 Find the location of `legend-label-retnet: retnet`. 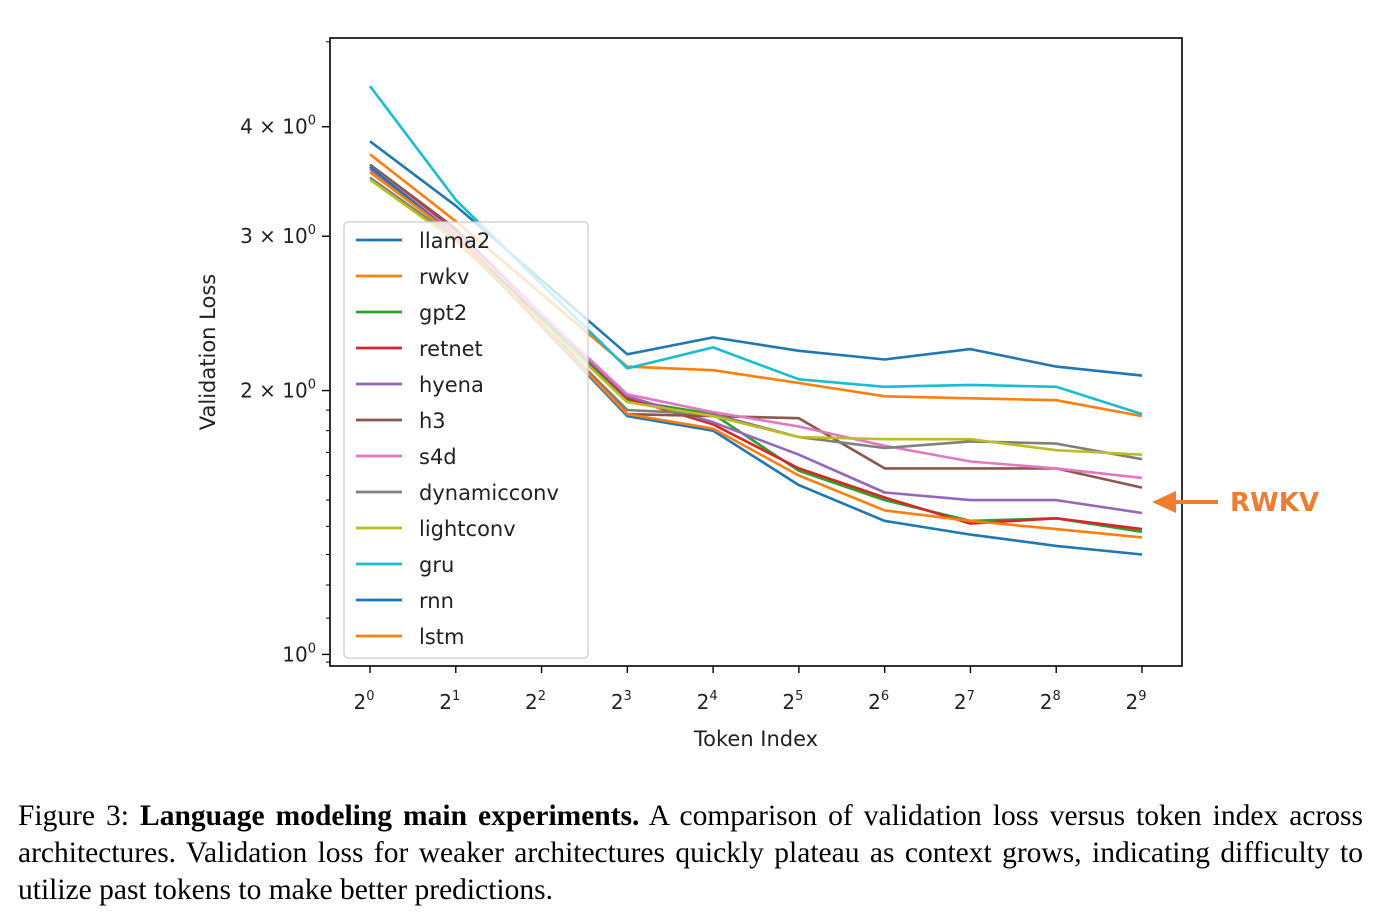

legend-label-retnet: retnet is located at coordinates (451, 349).